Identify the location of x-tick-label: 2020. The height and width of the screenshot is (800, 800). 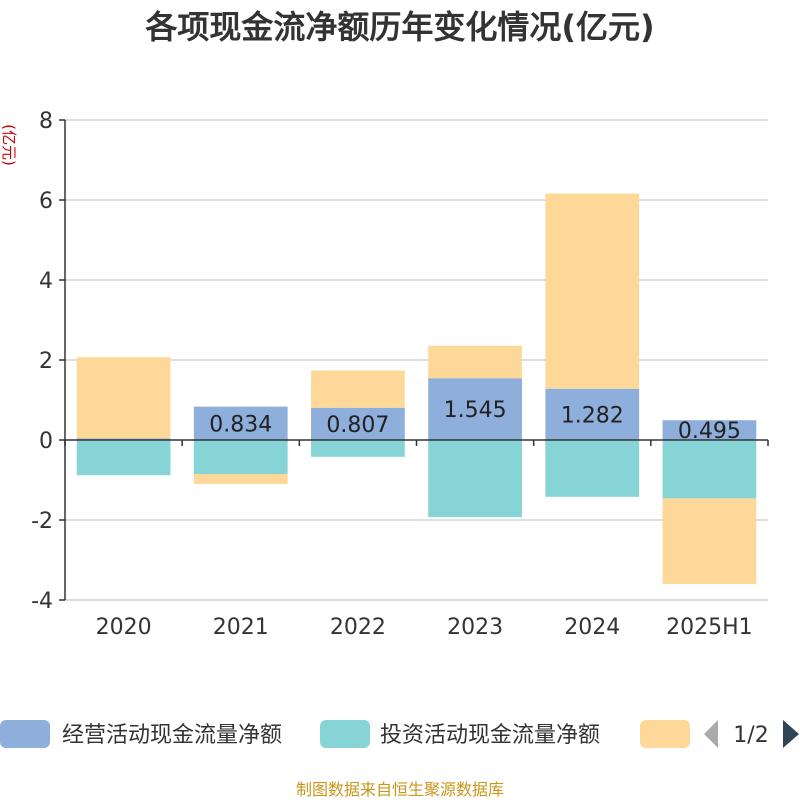
(124, 627).